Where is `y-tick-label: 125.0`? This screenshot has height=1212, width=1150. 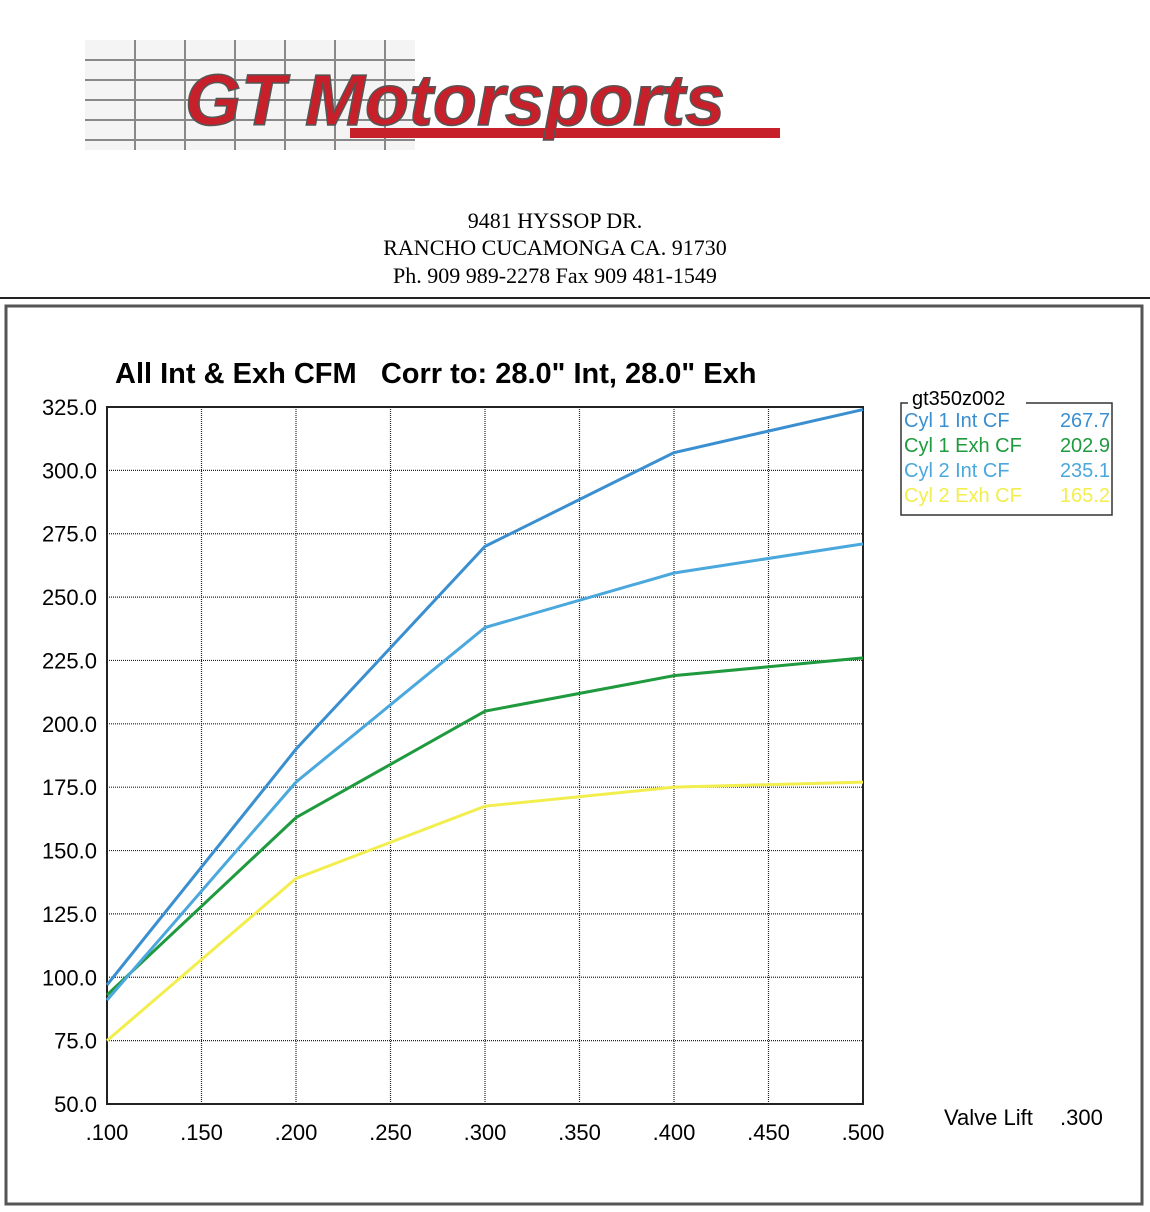
y-tick-label: 125.0 is located at coordinates (69, 914).